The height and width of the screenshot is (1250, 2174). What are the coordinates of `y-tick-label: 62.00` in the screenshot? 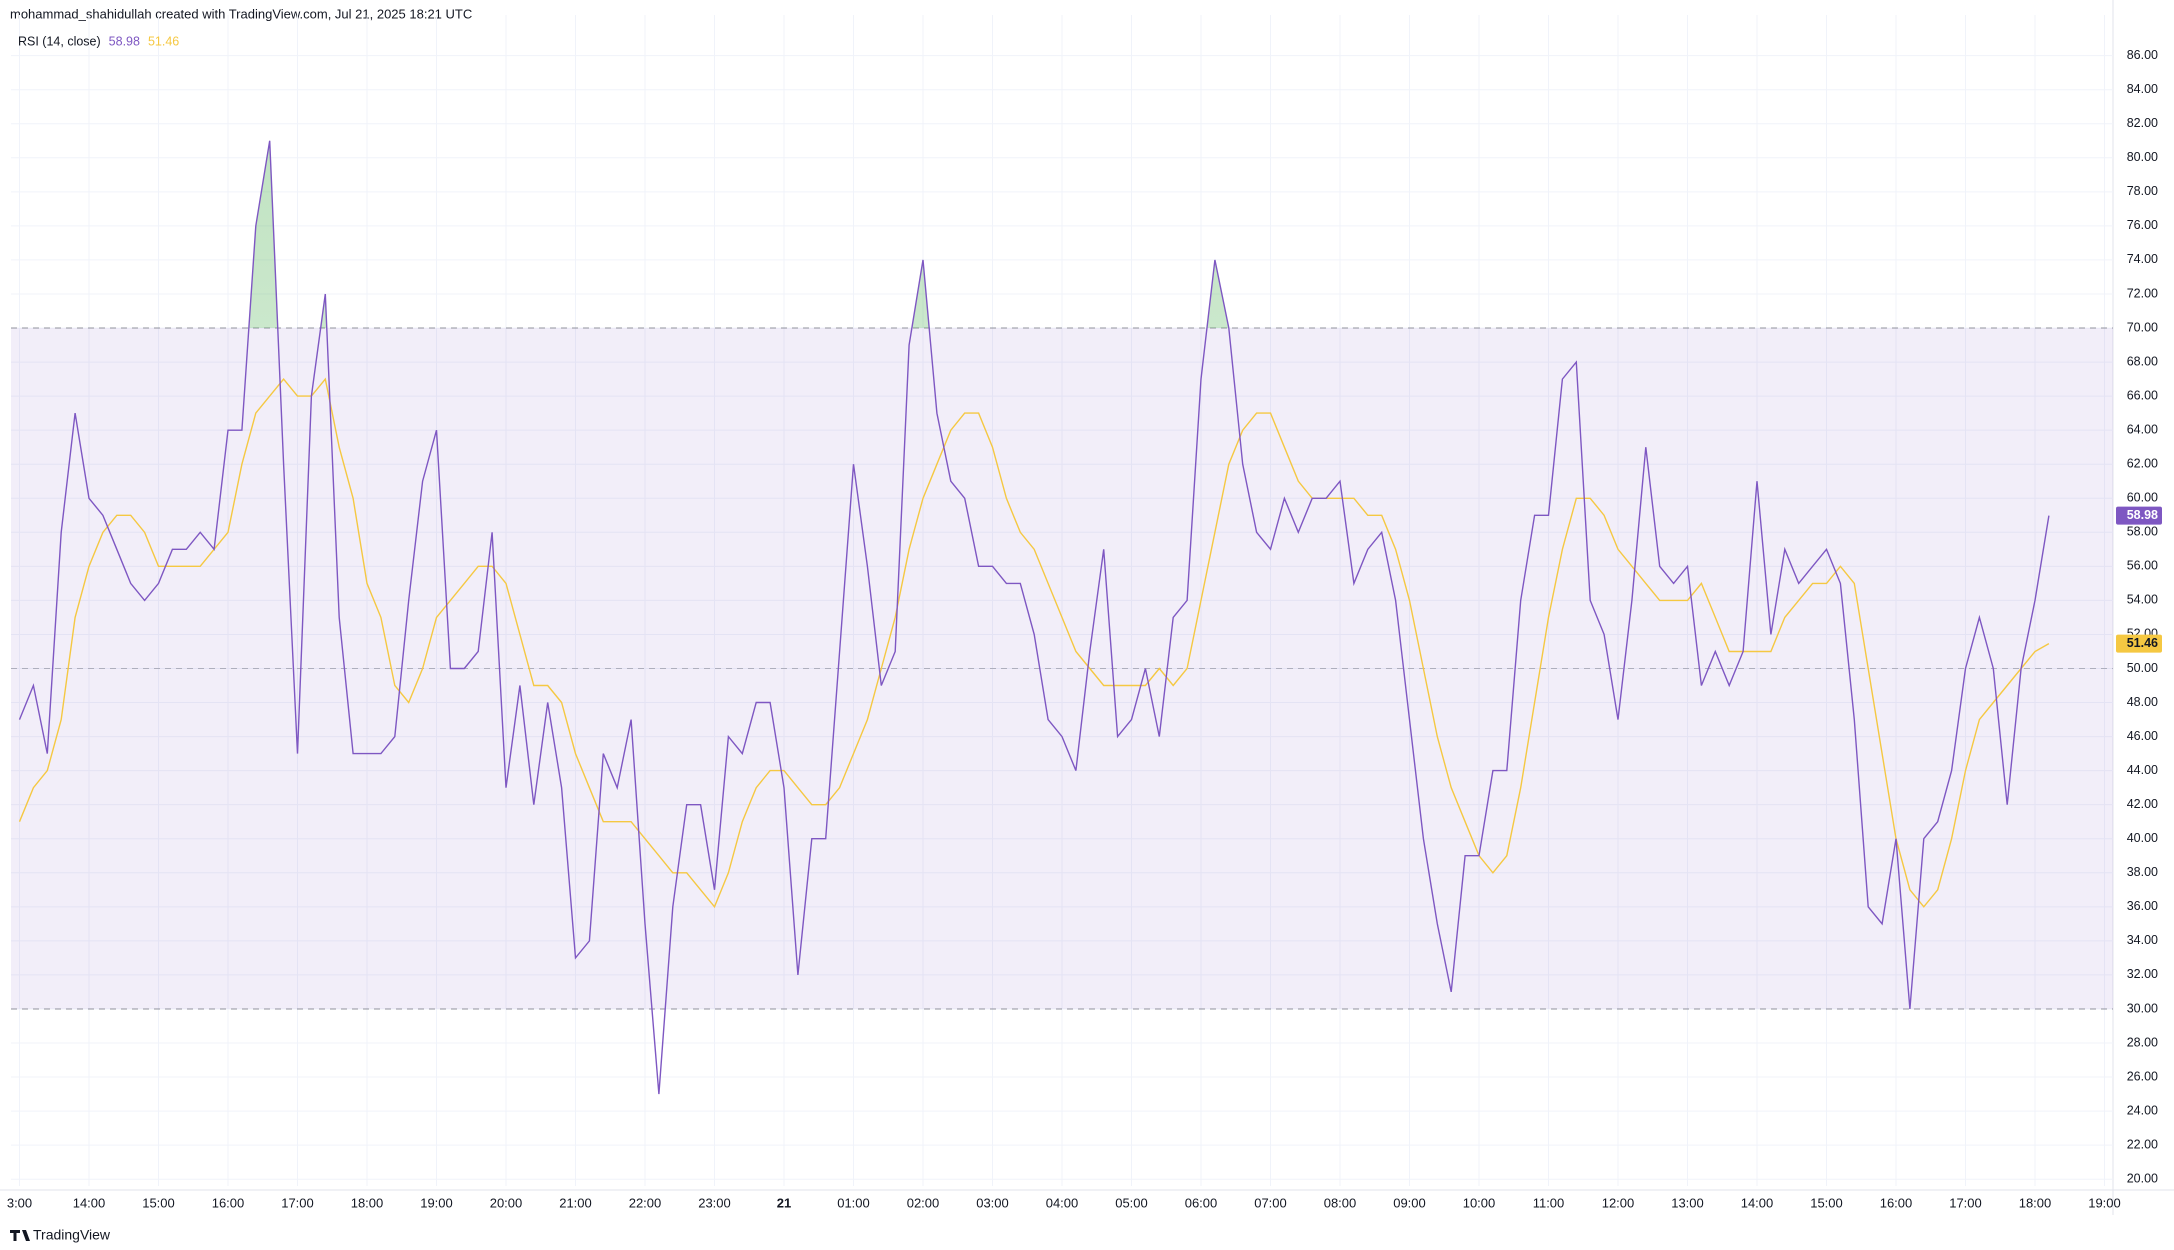 It's located at (2142, 464).